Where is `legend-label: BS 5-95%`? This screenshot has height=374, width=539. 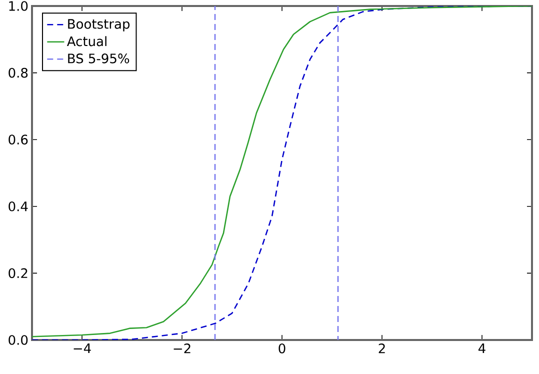
legend-label: BS 5-95% is located at coordinates (99, 59).